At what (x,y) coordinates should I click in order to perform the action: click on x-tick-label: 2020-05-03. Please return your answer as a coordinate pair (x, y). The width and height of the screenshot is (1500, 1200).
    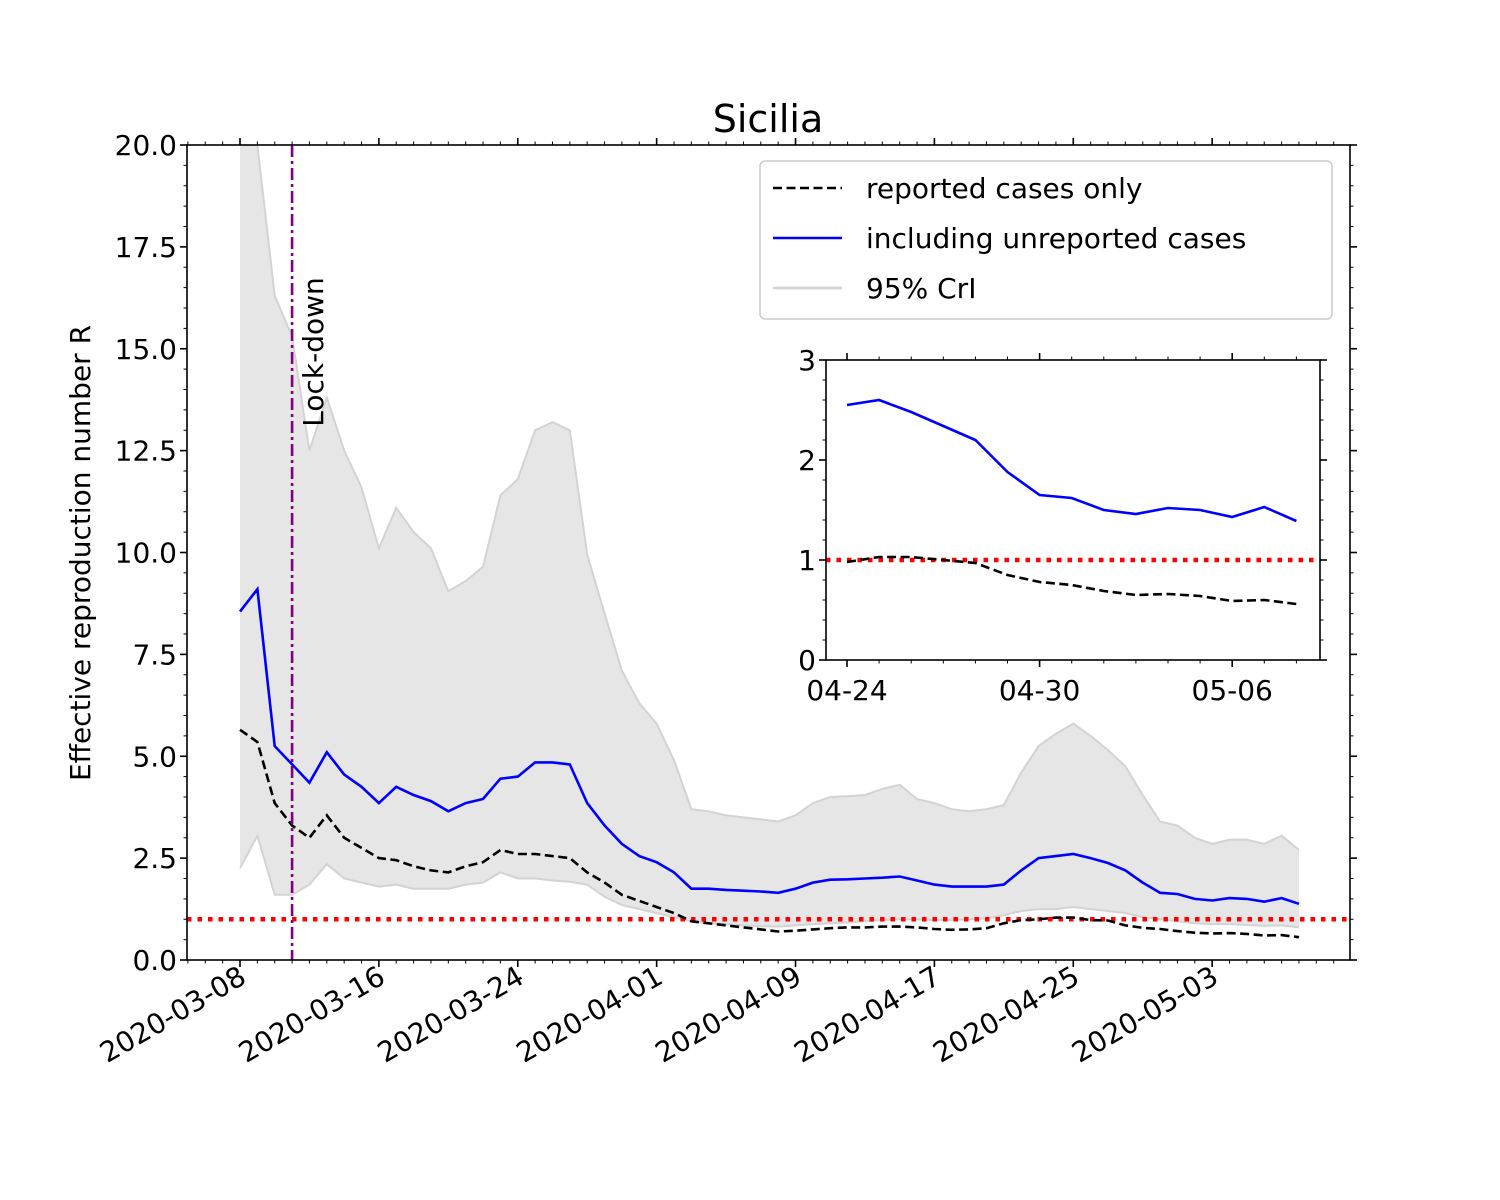
    Looking at the image, I should click on (1144, 1014).